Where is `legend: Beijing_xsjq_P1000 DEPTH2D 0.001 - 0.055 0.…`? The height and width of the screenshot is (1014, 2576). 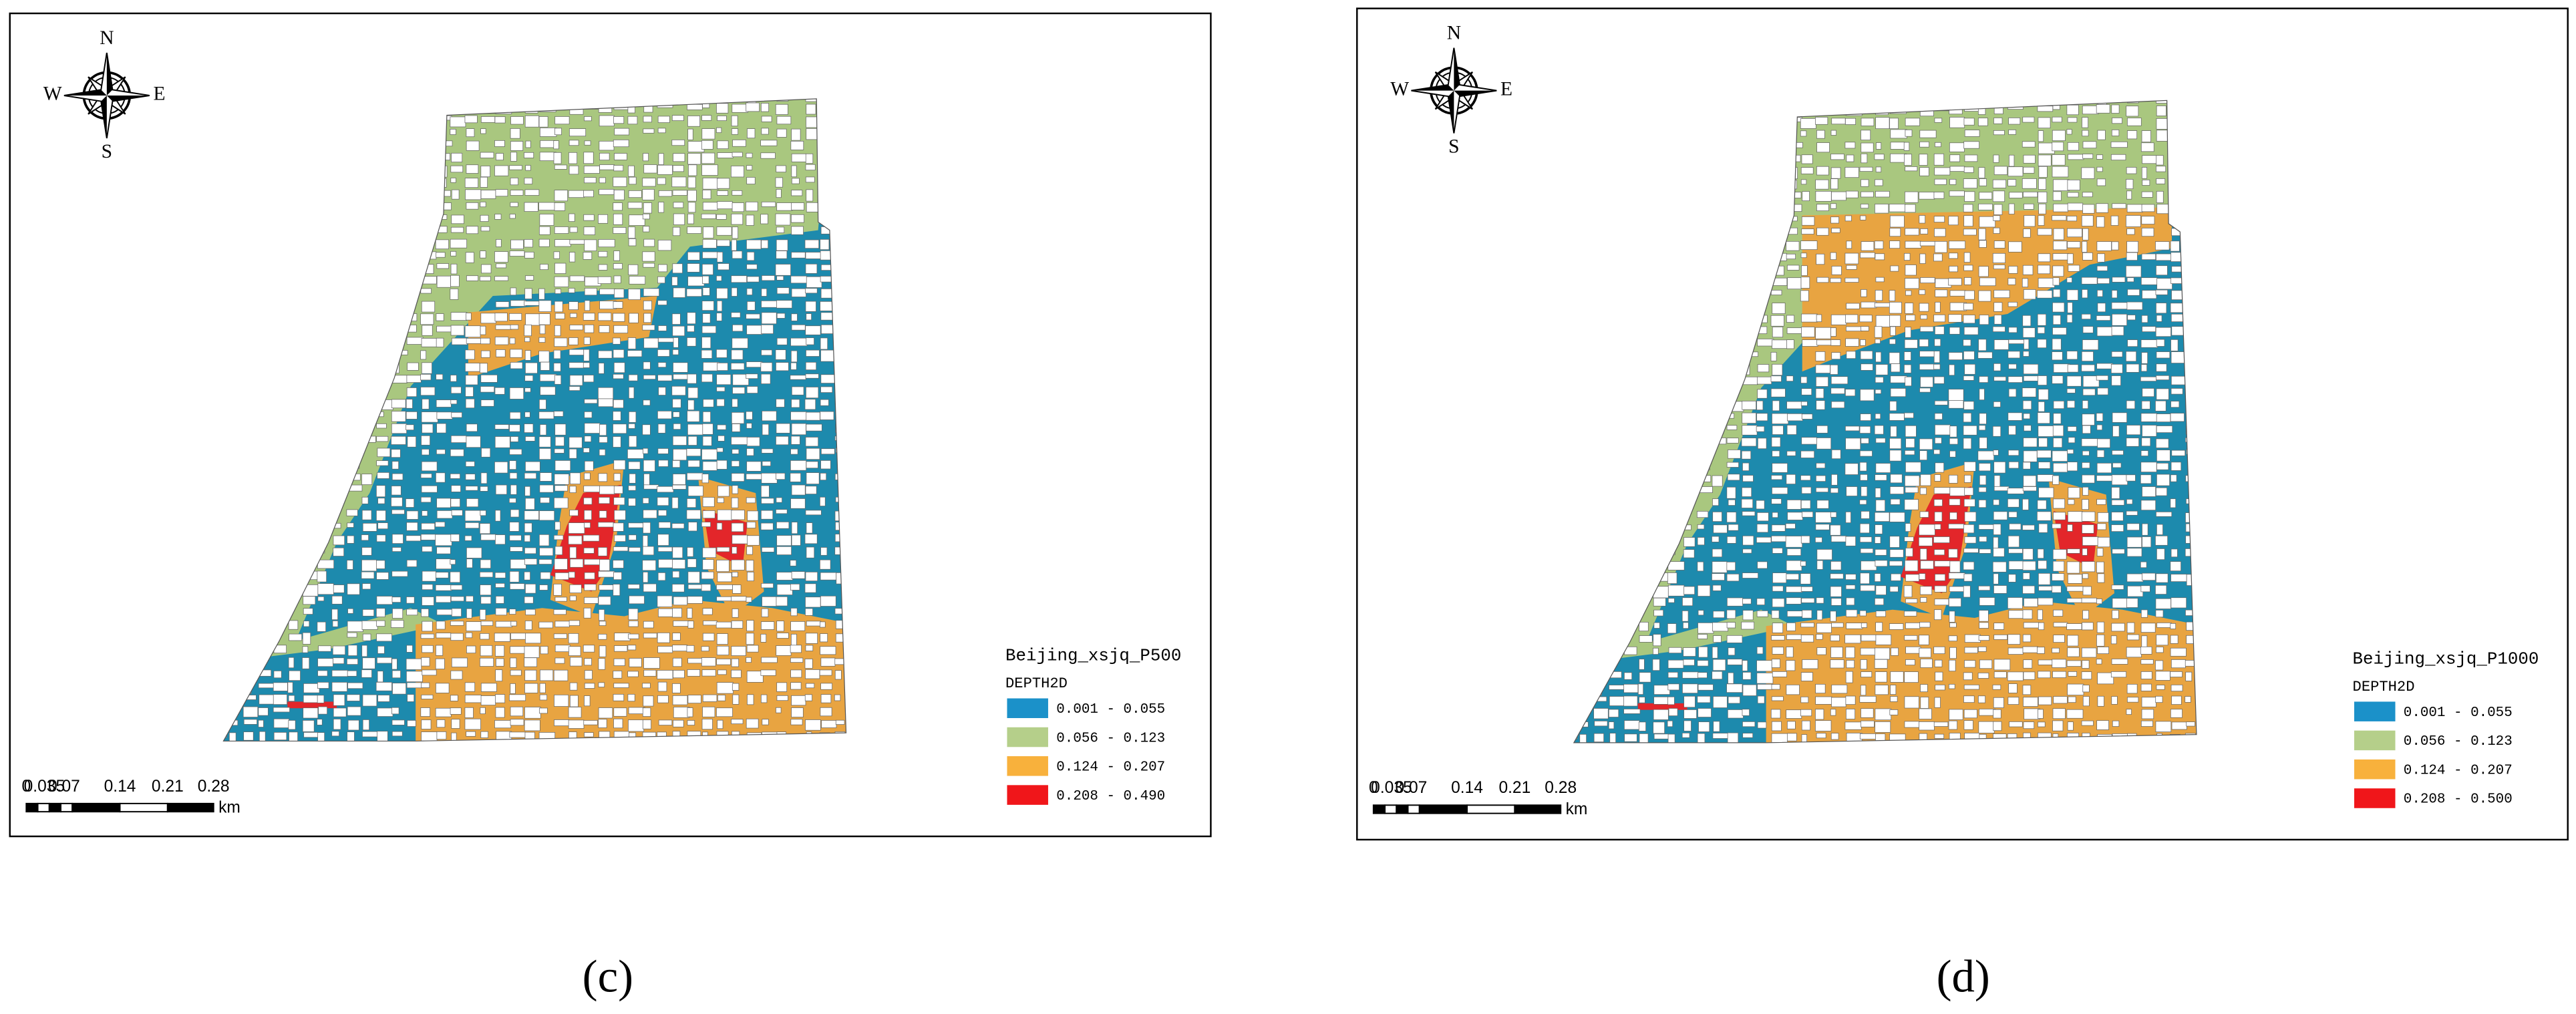 legend: Beijing_xsjq_P1000 DEPTH2D 0.001 - 0.055 0.… is located at coordinates (2446, 728).